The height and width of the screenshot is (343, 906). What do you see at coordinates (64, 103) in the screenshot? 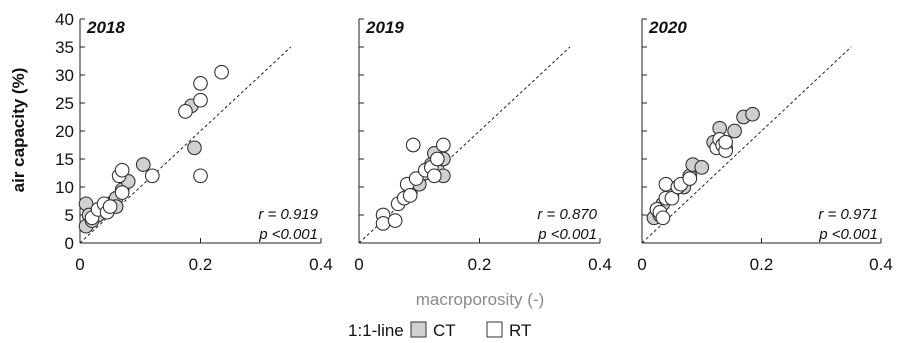
I see `y-tick-label: 25` at bounding box center [64, 103].